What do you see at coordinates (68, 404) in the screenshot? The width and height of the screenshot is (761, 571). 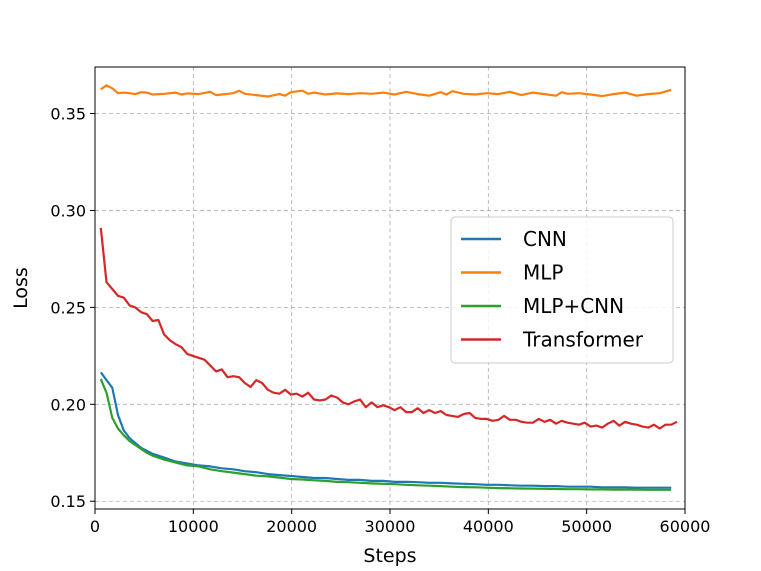 I see `y-tick-label: 0.20` at bounding box center [68, 404].